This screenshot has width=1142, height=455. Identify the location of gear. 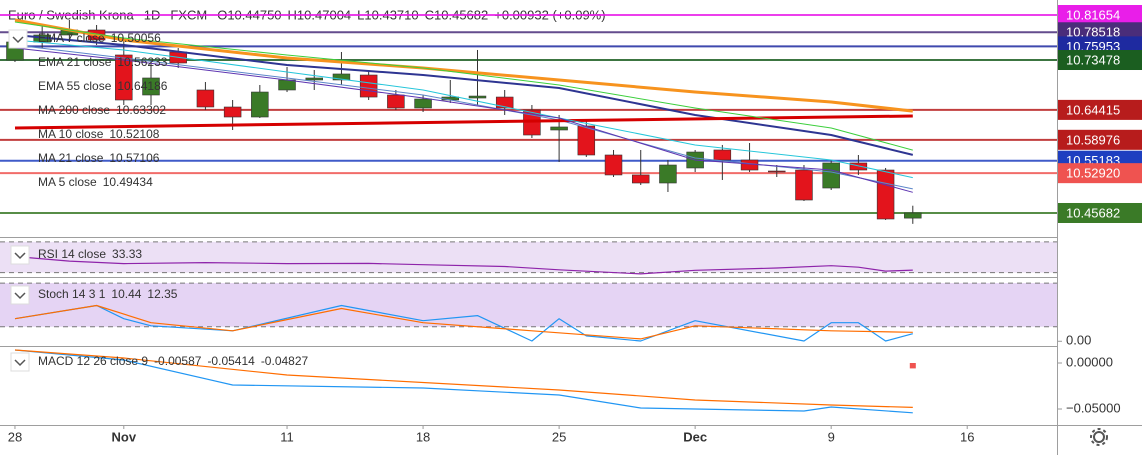
(1099, 437).